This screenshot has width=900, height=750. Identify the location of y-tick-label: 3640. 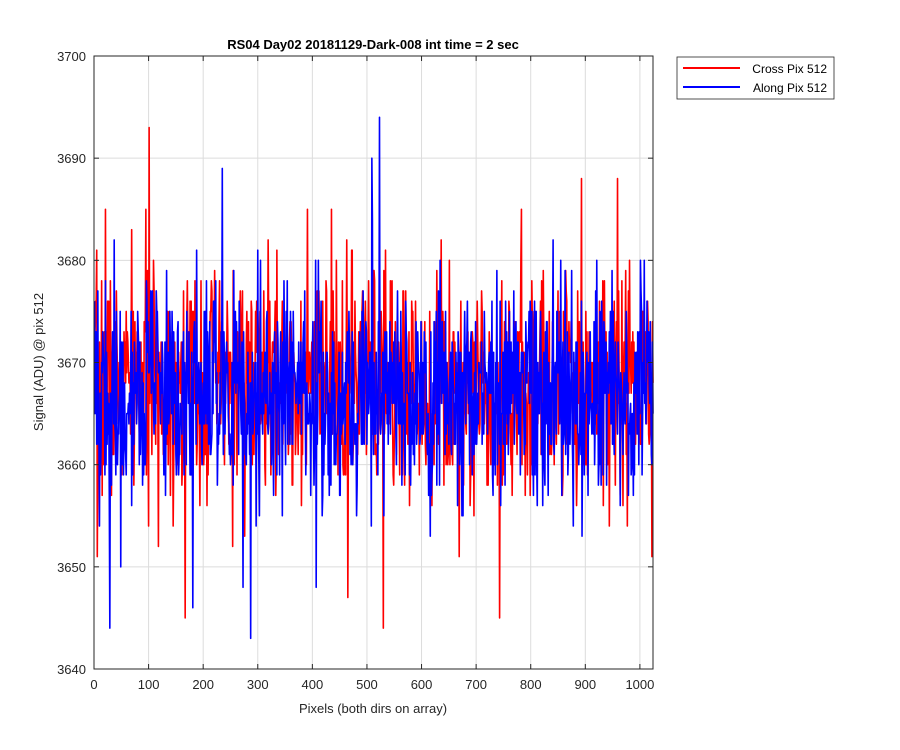
(71, 669).